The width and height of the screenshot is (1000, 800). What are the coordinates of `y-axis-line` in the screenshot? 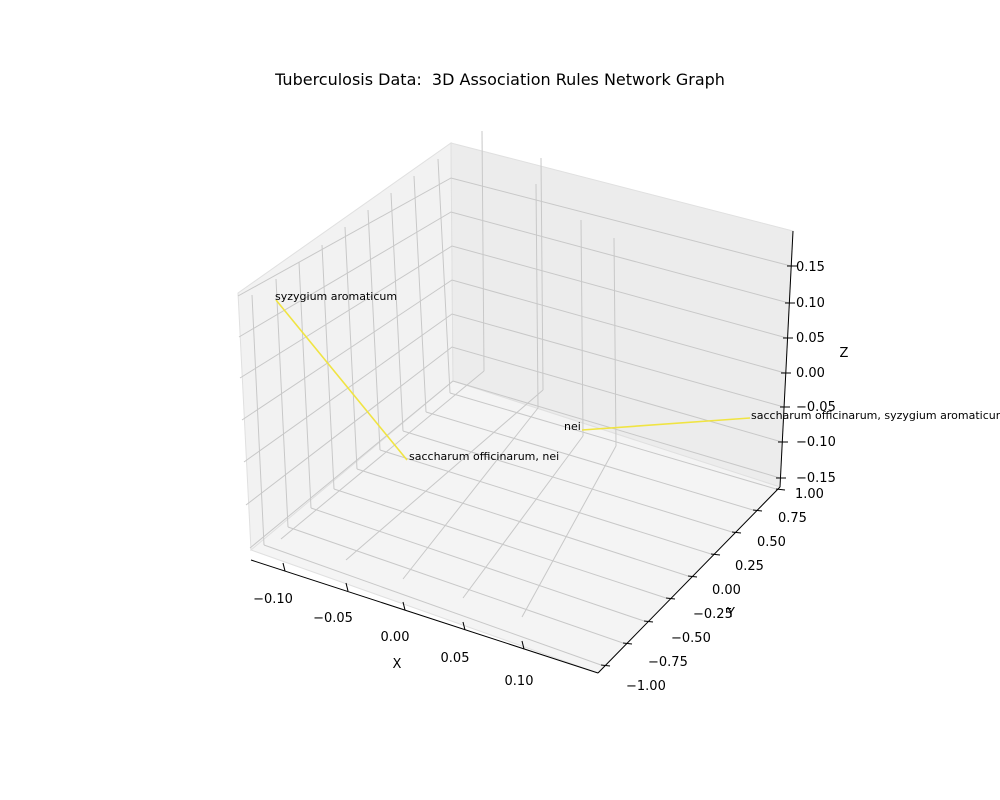 It's located at (689, 580).